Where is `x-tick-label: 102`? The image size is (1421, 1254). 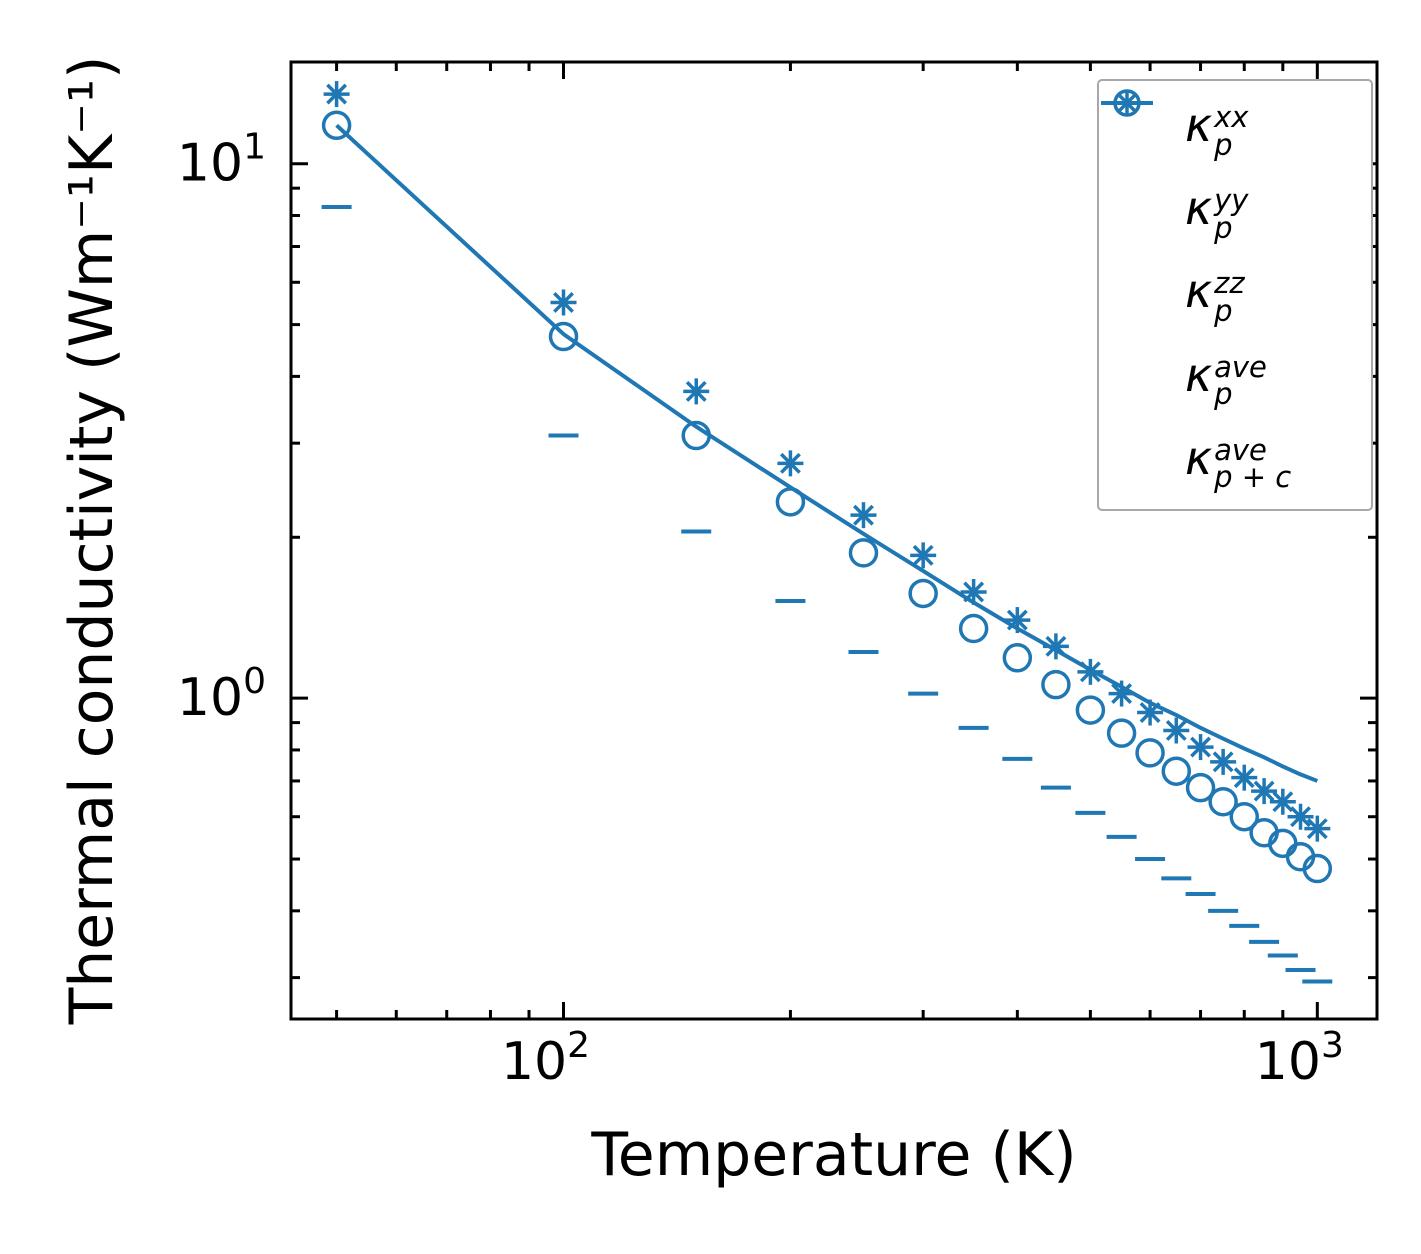 x-tick-label: 102 is located at coordinates (545, 1058).